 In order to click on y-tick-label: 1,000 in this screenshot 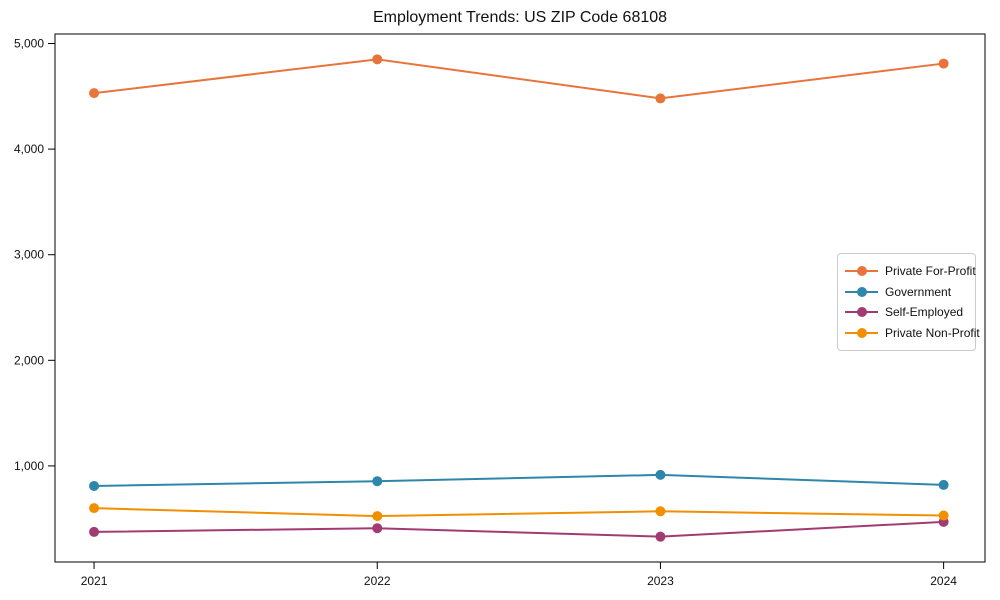, I will do `click(29, 466)`.